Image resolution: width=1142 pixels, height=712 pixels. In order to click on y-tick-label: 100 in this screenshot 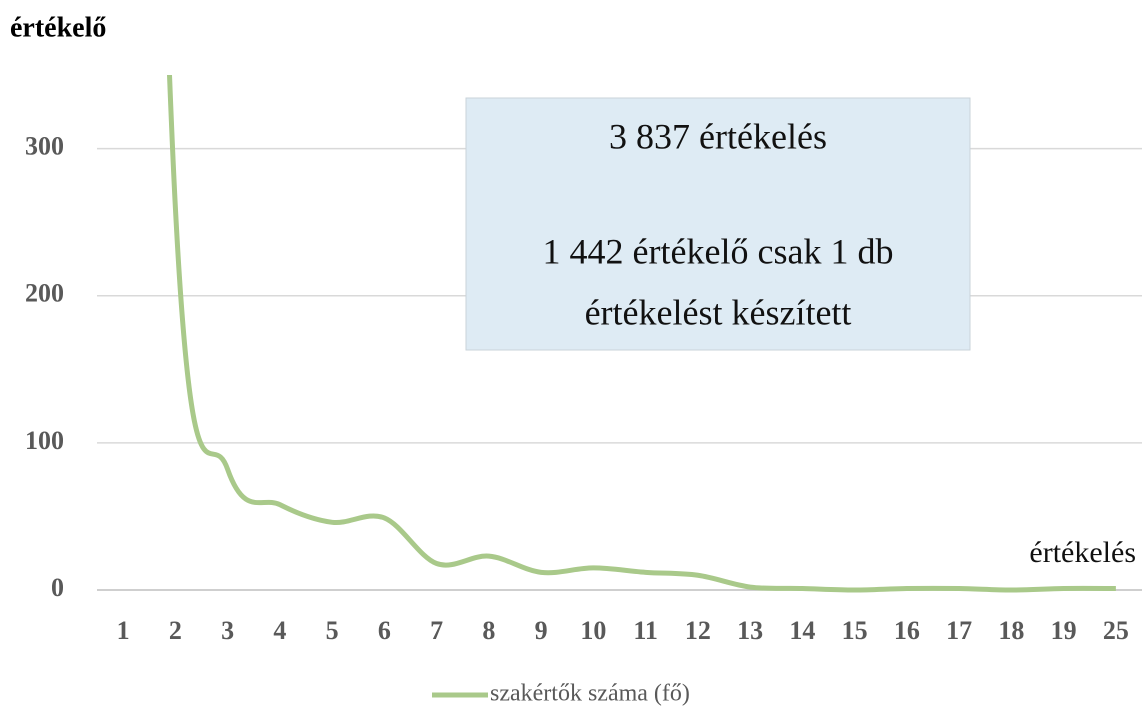, I will do `click(44, 440)`.